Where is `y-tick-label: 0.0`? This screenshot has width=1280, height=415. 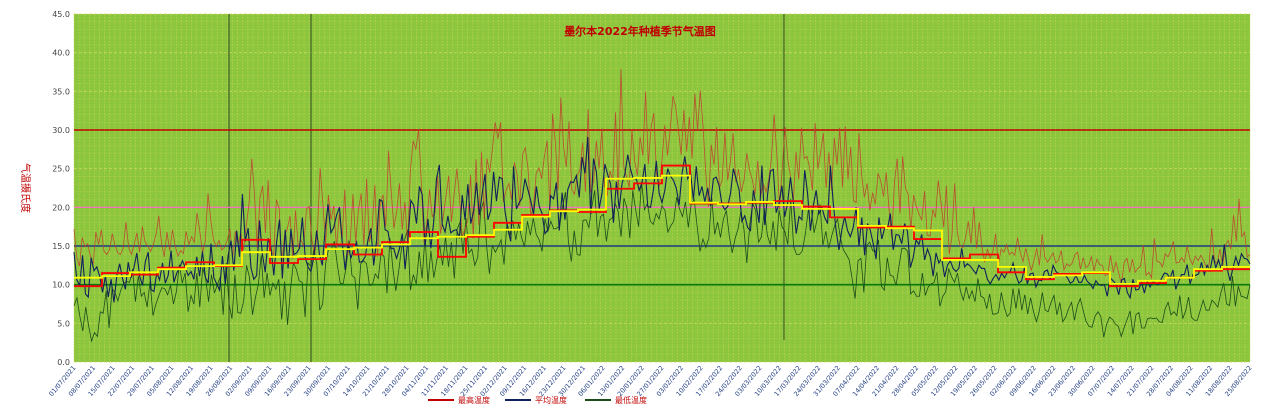 y-tick-label: 0.0 is located at coordinates (63, 362).